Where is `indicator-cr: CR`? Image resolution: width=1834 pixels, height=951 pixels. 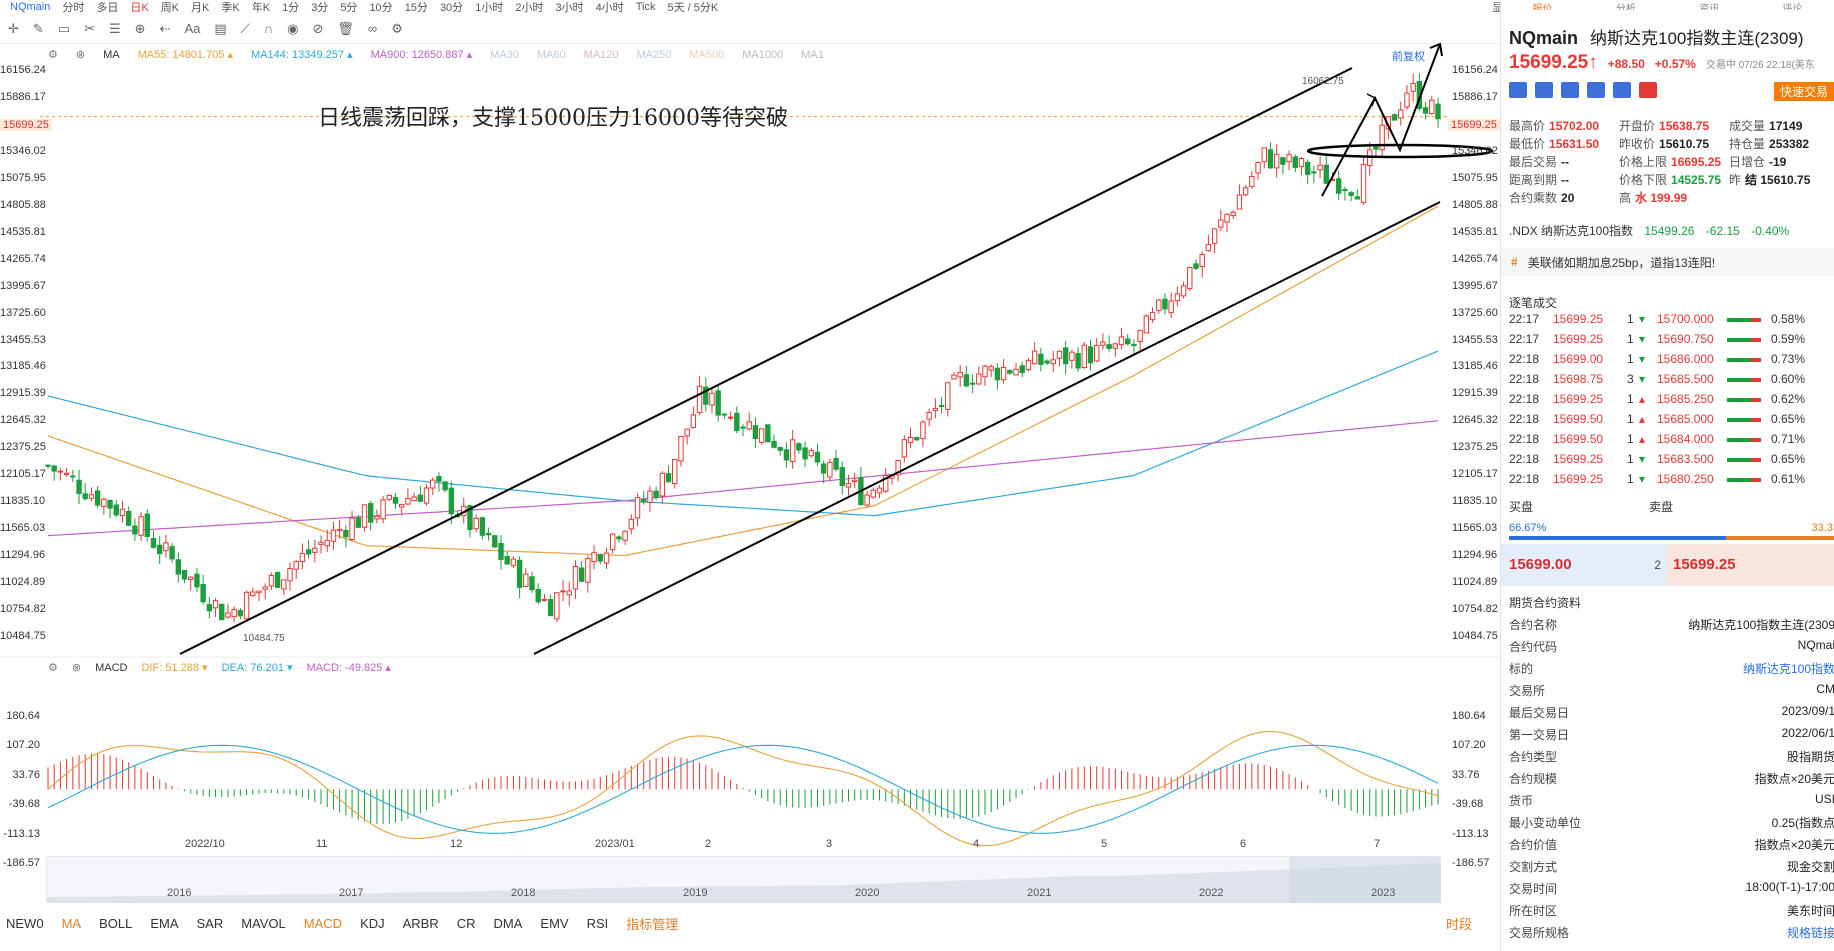 indicator-cr: CR is located at coordinates (466, 923).